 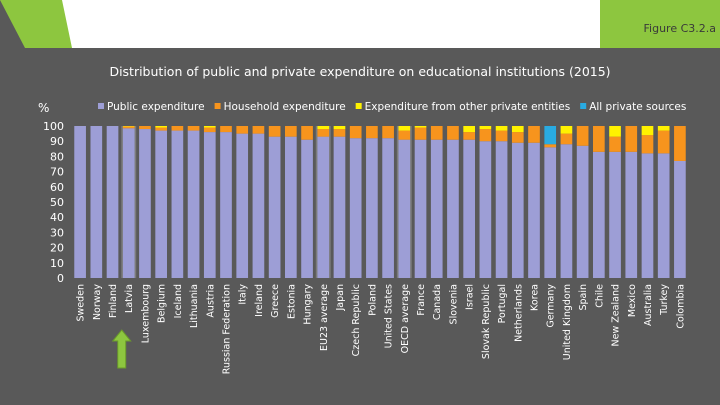 What do you see at coordinates (468, 107) in the screenshot?
I see `legend-label: Expenditure from other private entities` at bounding box center [468, 107].